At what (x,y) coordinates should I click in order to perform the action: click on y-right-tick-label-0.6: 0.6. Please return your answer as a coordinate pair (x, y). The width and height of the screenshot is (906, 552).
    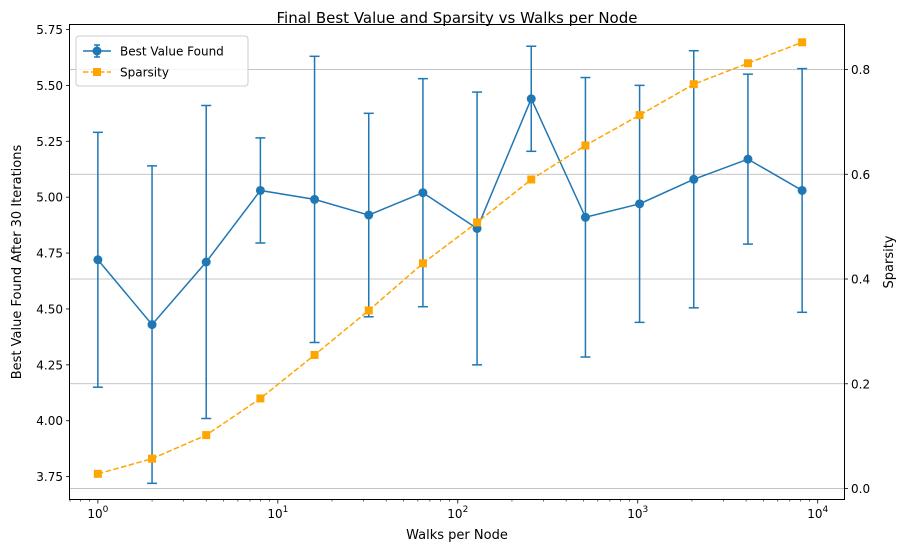
    Looking at the image, I should click on (860, 175).